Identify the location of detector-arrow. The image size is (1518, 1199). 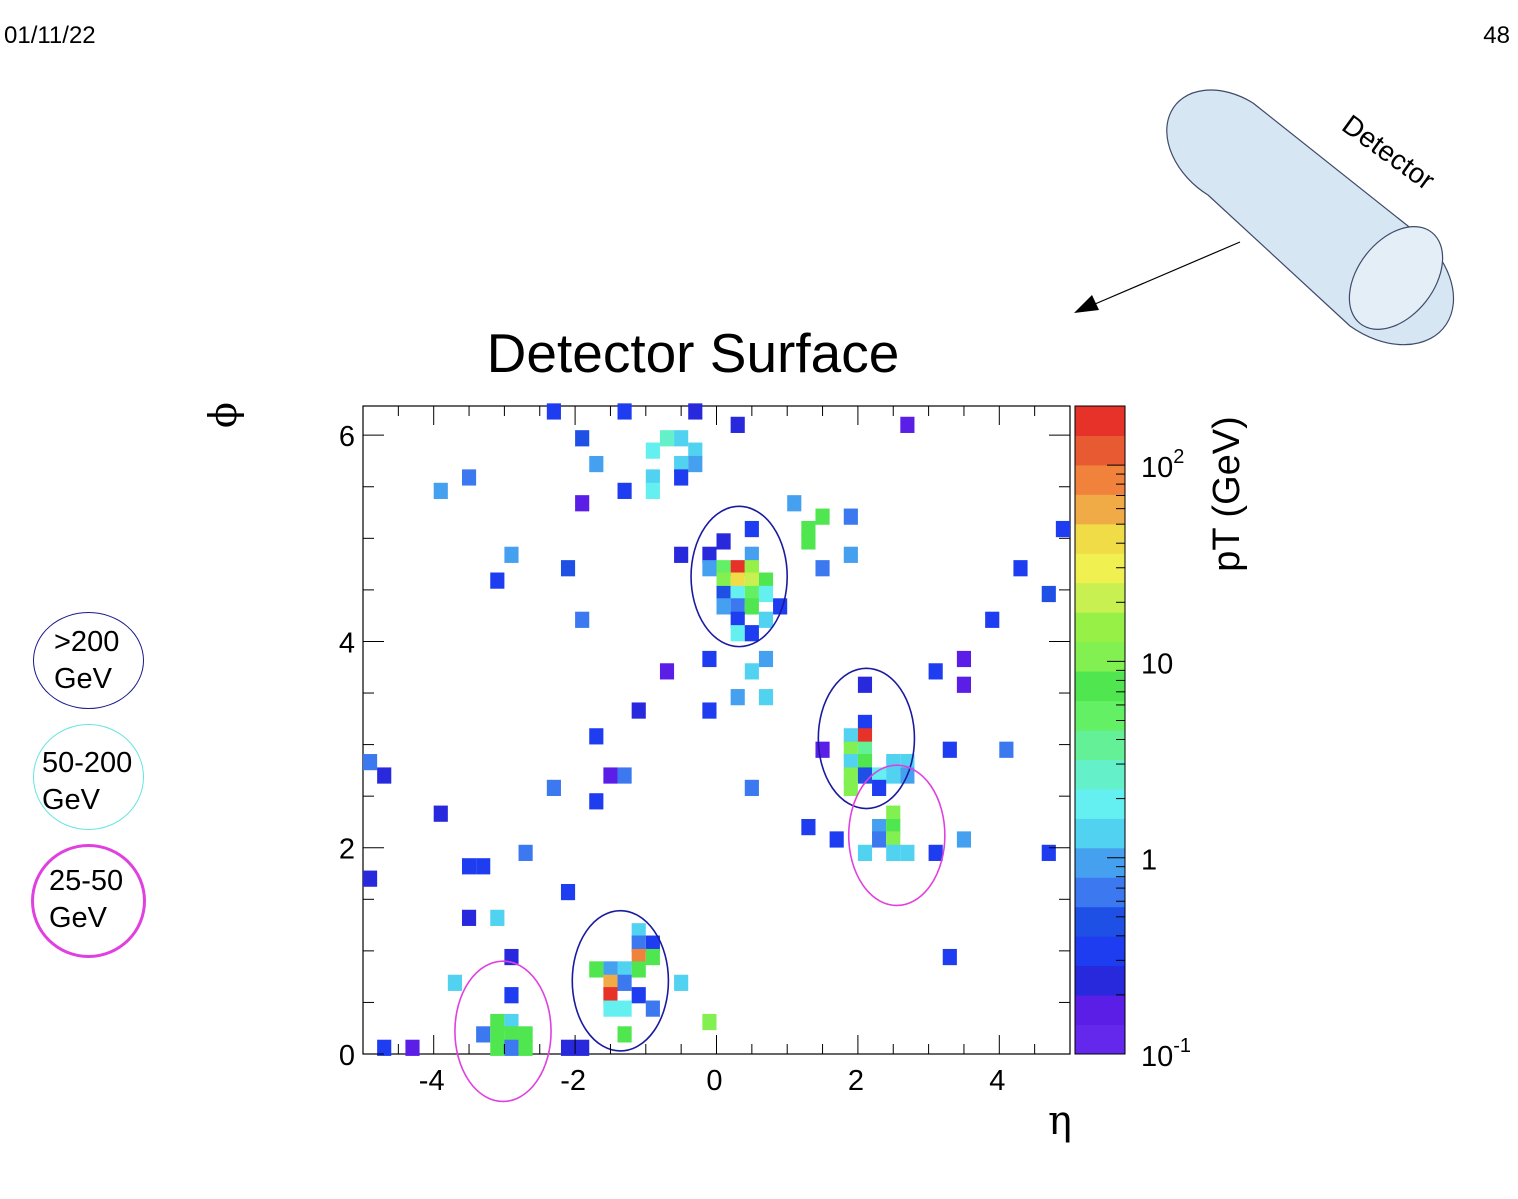
(1157, 277).